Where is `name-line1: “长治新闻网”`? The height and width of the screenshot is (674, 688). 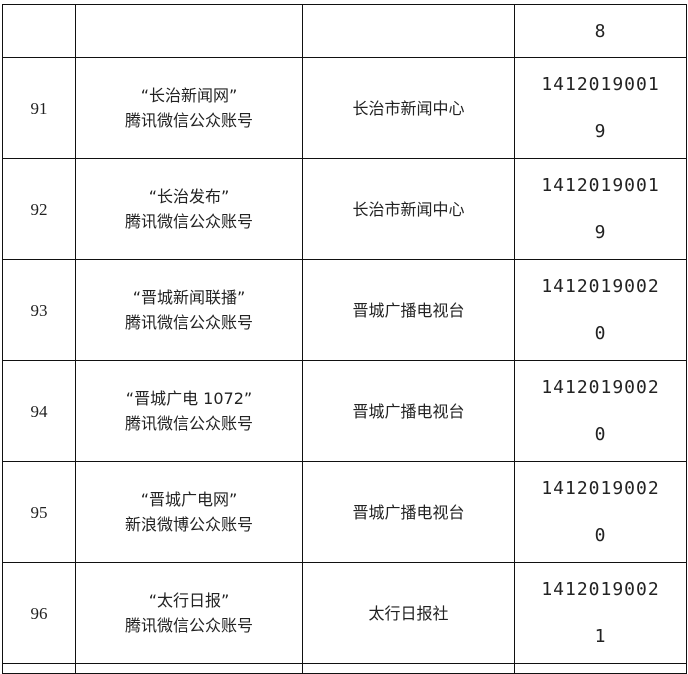 name-line1: “长治新闻网” is located at coordinates (189, 95).